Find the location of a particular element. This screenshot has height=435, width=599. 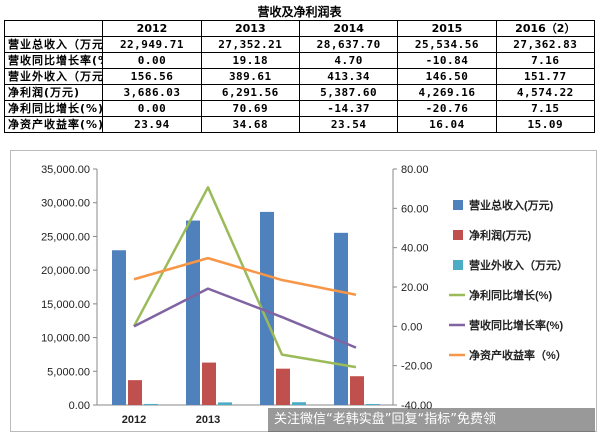

table-cell: 6,291.56 is located at coordinates (250, 92).